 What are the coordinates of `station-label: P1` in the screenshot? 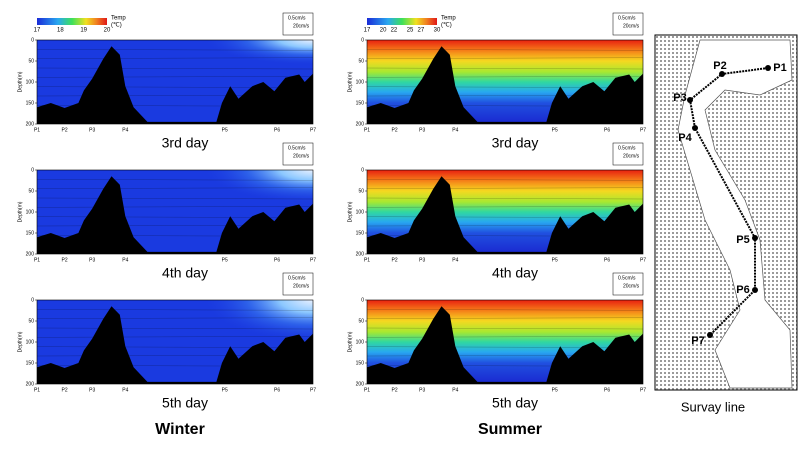 It's located at (367, 130).